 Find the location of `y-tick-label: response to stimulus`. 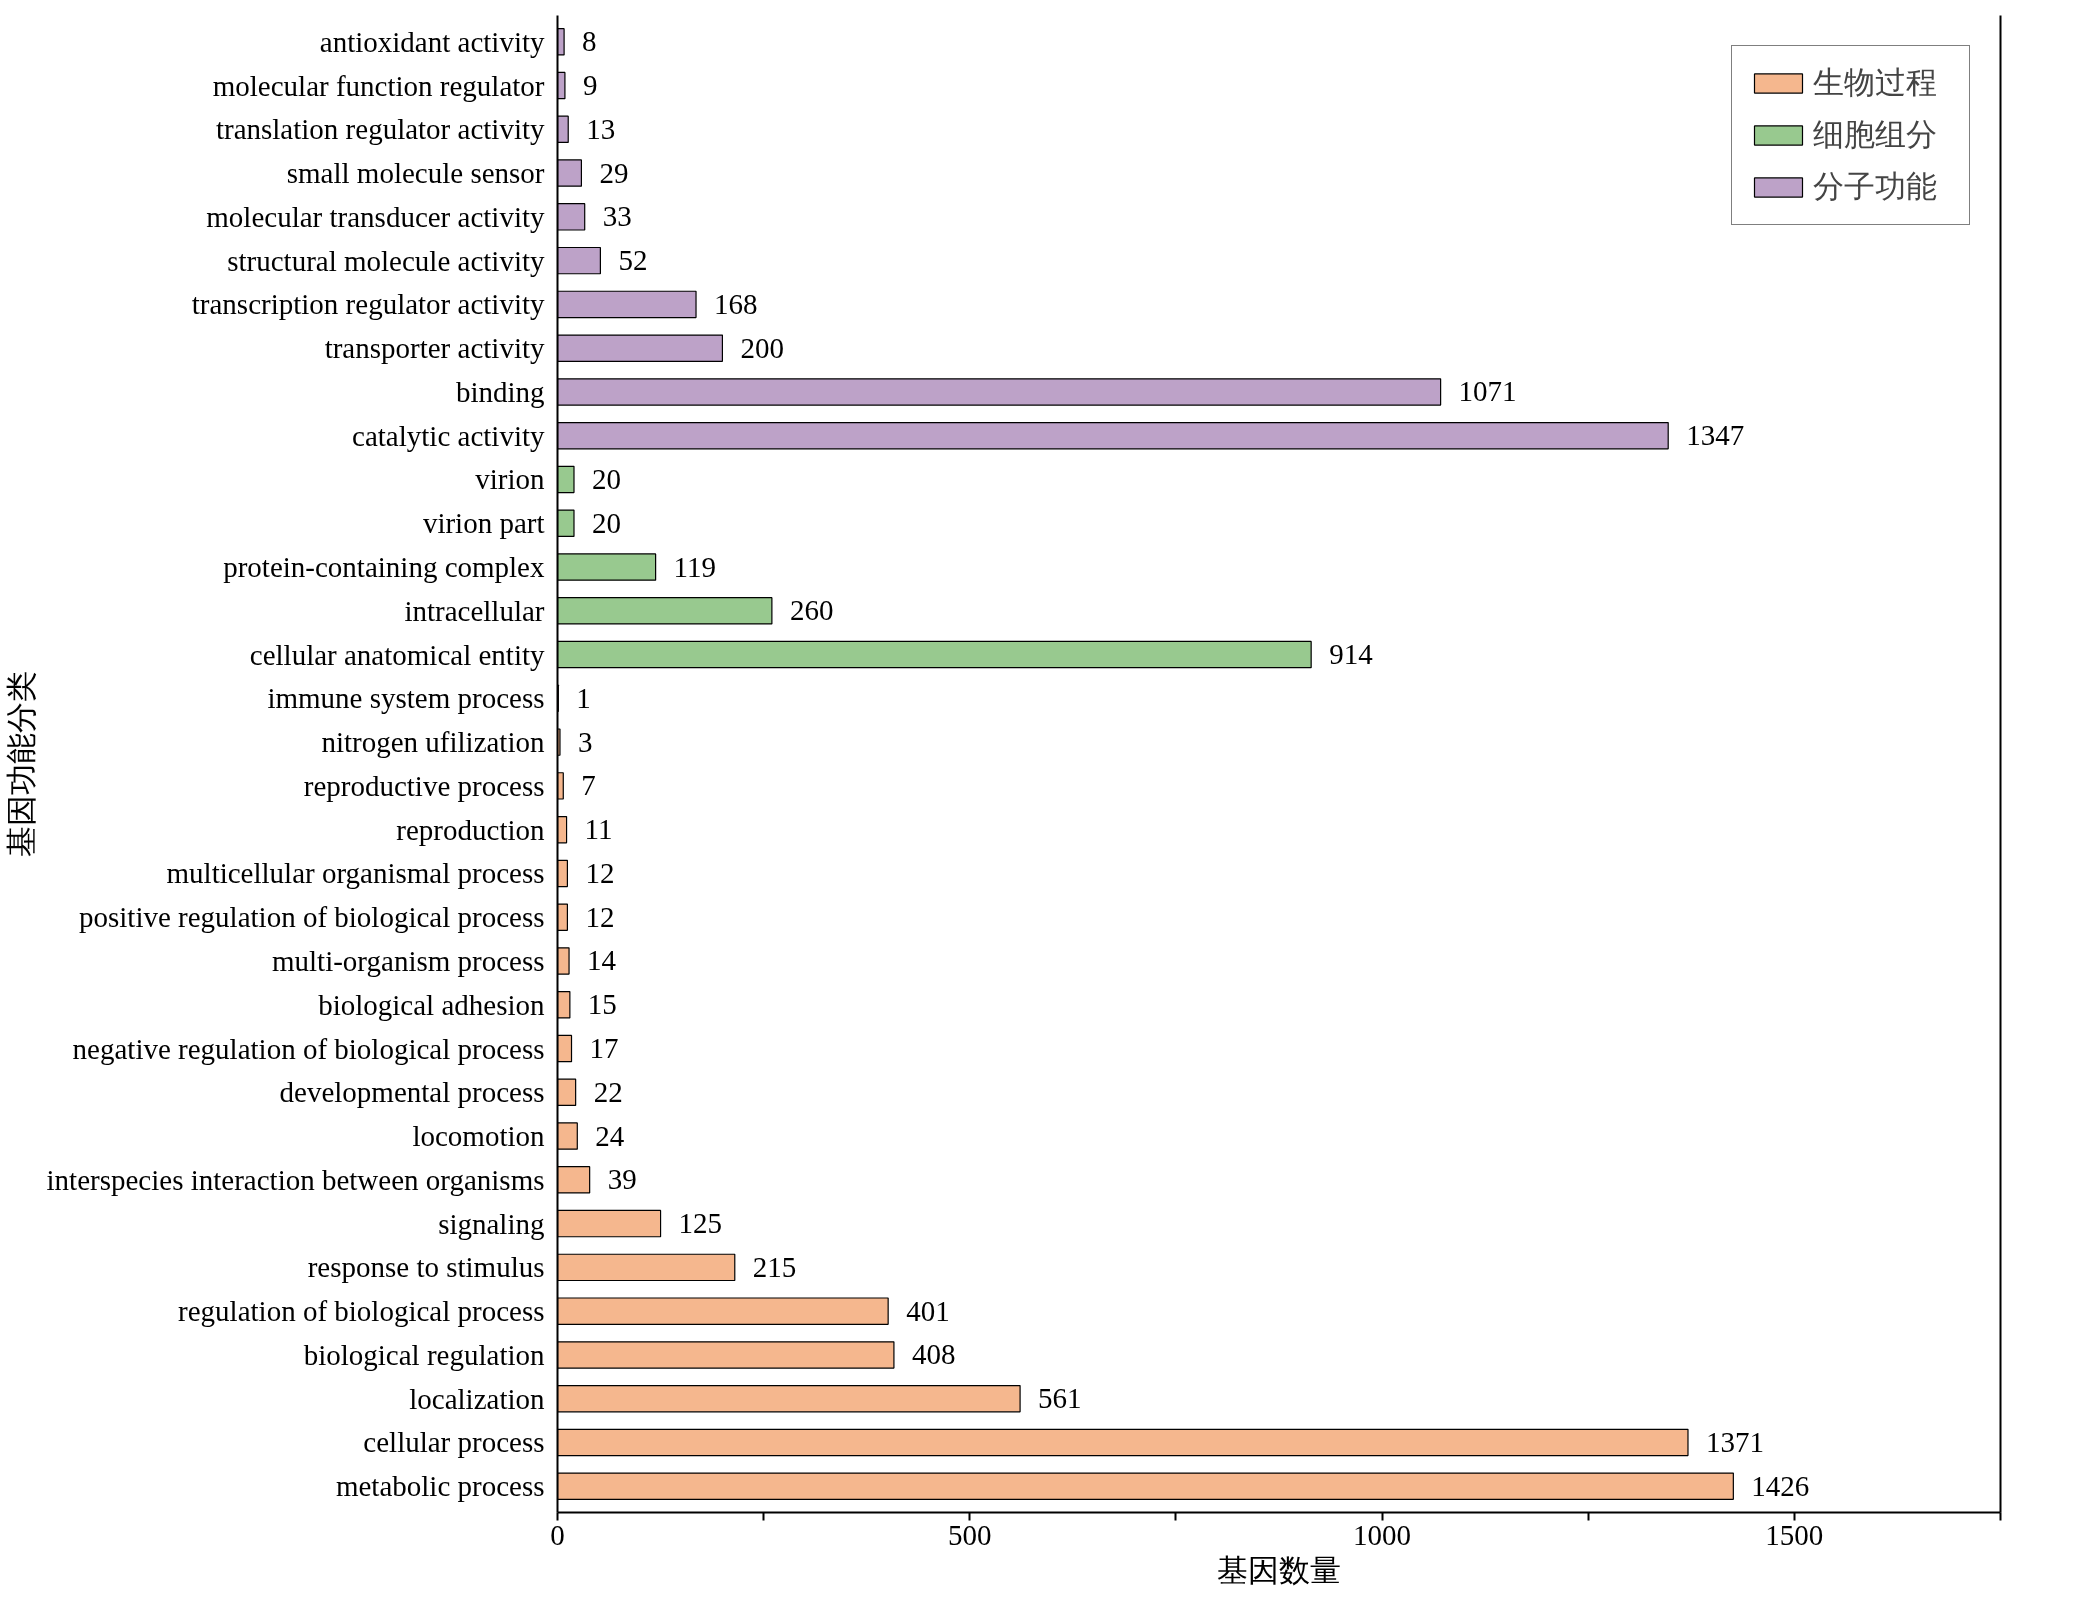

y-tick-label: response to stimulus is located at coordinates (426, 1267).